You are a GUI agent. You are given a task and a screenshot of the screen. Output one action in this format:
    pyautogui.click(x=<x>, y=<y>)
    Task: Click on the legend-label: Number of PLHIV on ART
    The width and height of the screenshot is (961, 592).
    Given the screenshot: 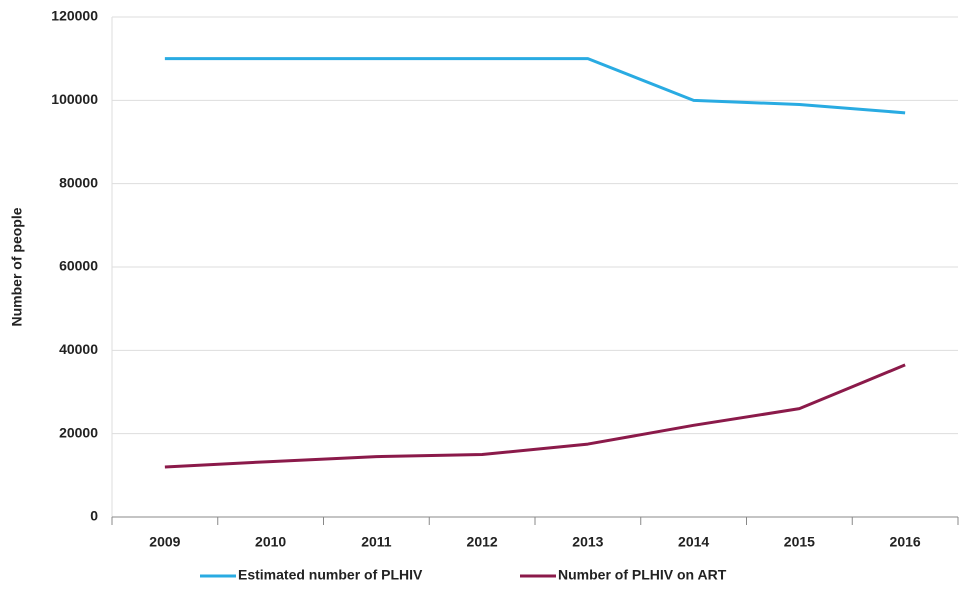 What is the action you would take?
    pyautogui.click(x=642, y=575)
    